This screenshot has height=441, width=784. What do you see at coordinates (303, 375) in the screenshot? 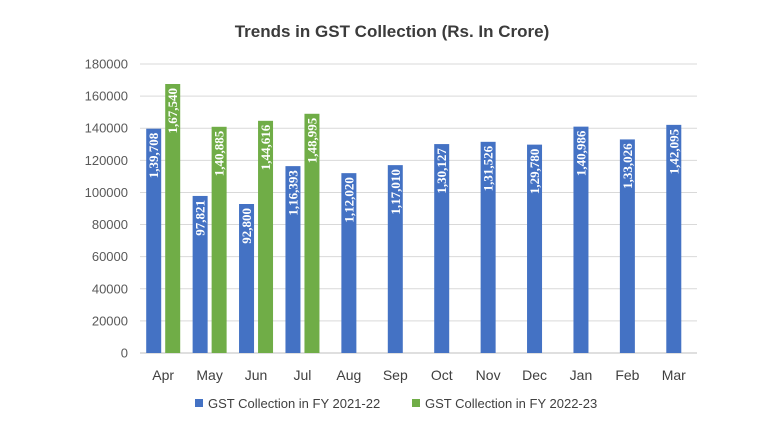
I see `x-tick-label: Jul` at bounding box center [303, 375].